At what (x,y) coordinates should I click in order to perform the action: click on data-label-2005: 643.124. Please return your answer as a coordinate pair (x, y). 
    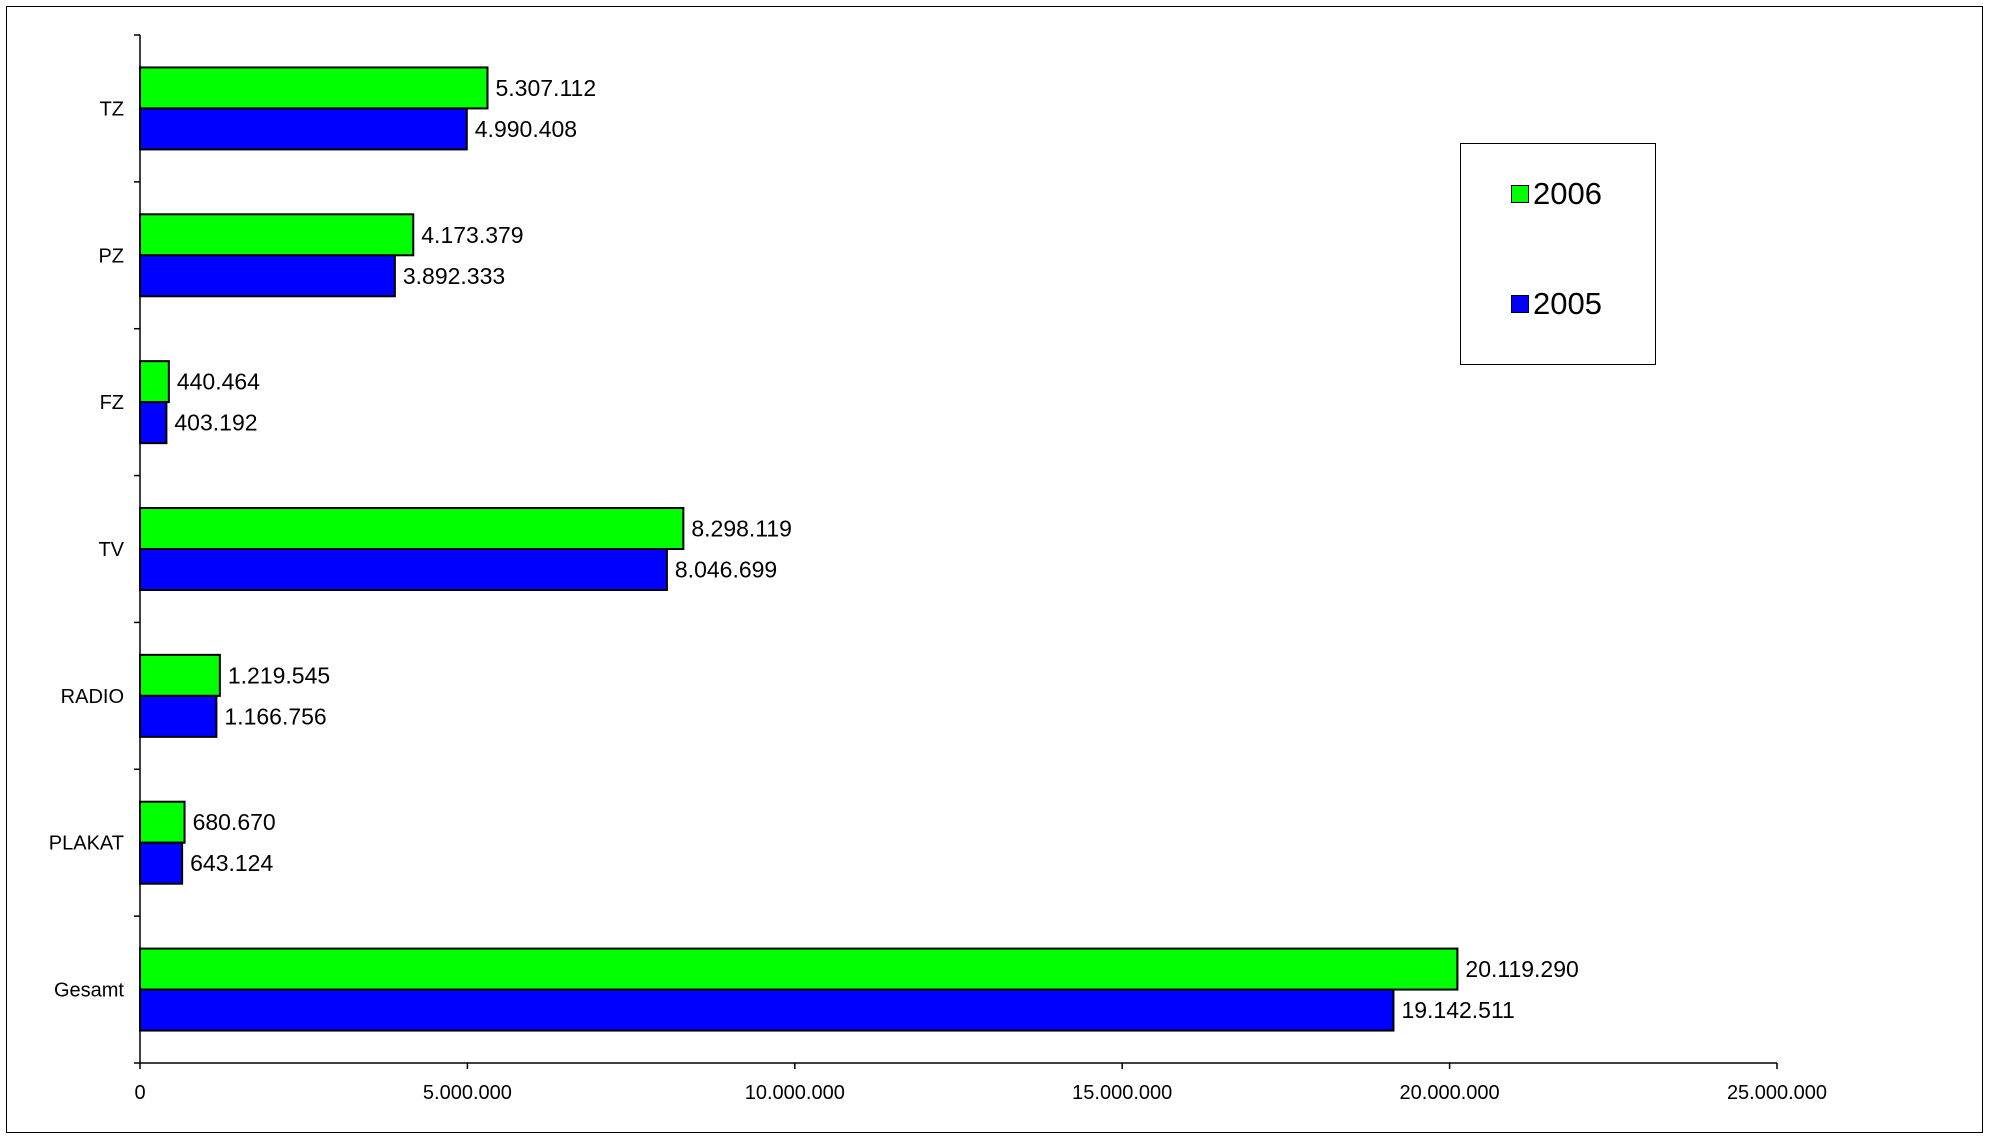
    Looking at the image, I should click on (231, 863).